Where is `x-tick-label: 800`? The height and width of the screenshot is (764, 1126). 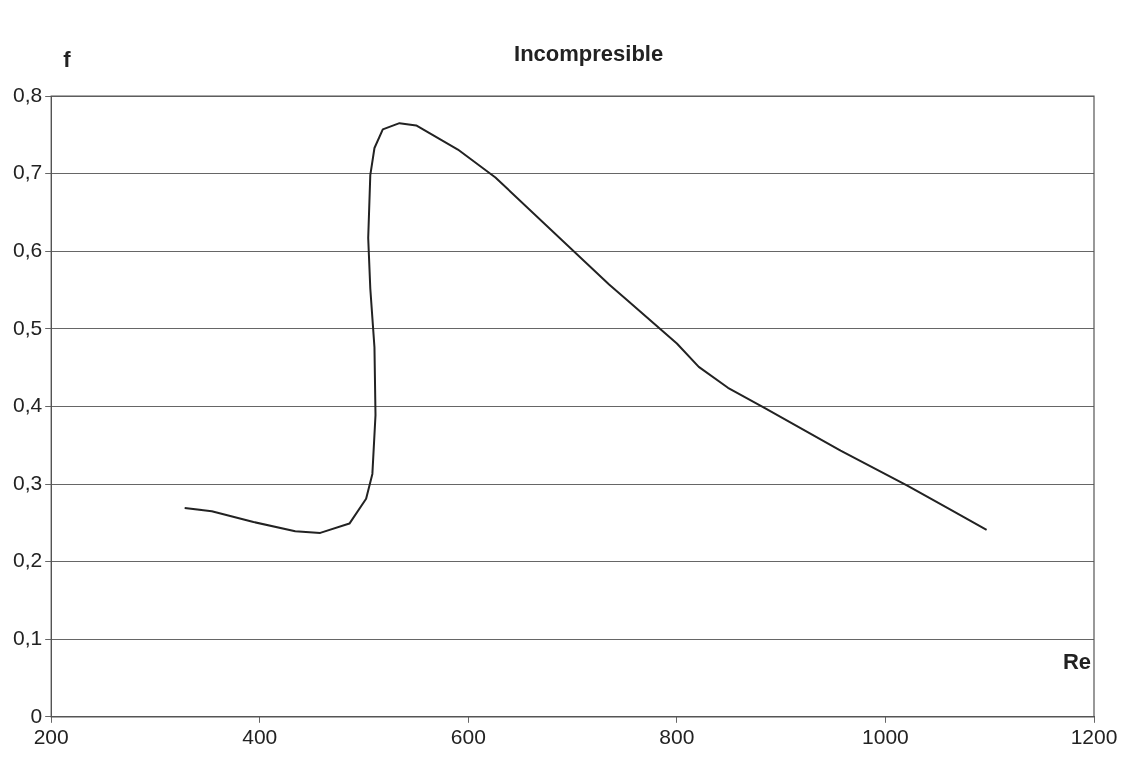
x-tick-label: 800 is located at coordinates (677, 737).